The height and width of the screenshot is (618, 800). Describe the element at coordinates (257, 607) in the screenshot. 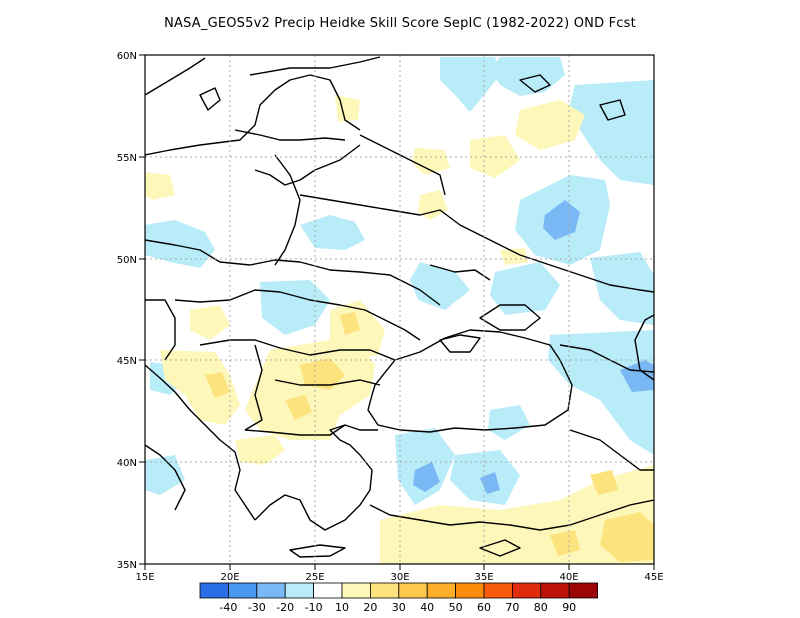

I see `colorbar-label: -30` at that location.